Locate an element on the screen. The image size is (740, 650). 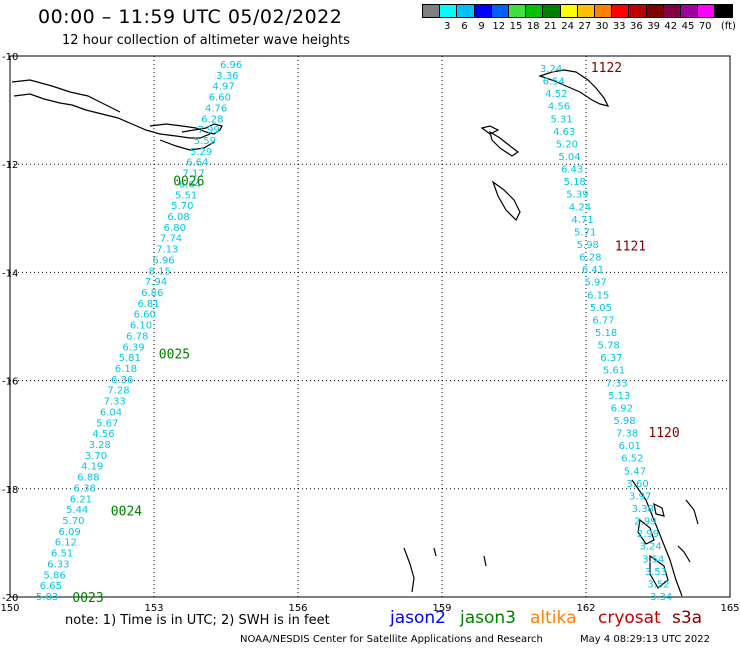
wave-height-label: 5.51 is located at coordinates (186, 195).